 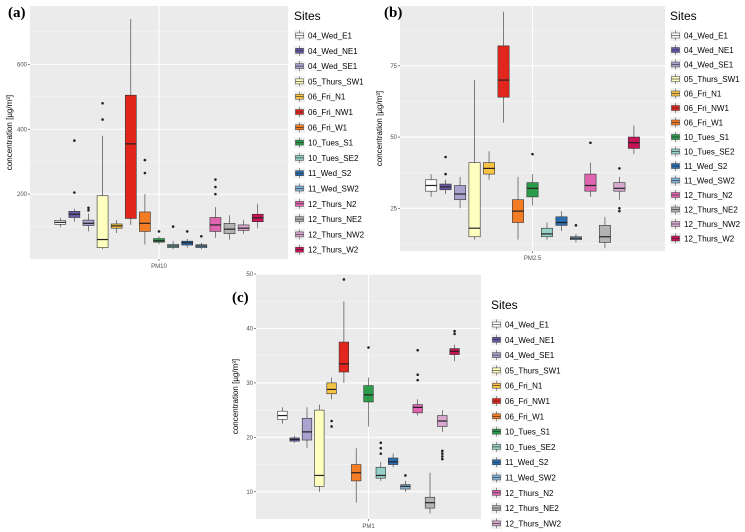 I want to click on y-tick-label: 40, so click(x=249, y=329).